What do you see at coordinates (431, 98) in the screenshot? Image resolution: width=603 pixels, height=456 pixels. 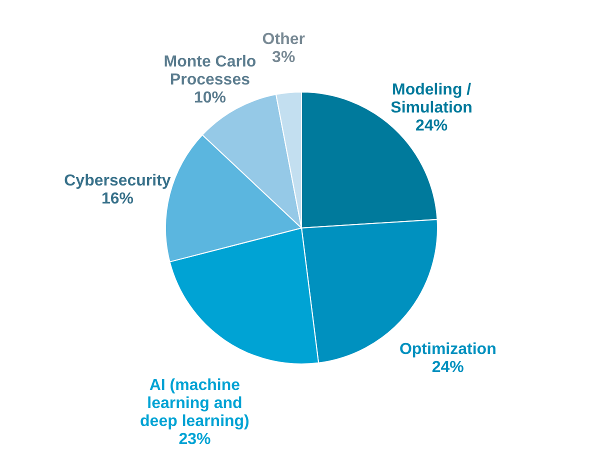 I see `slice-label: Modeling / Simulation` at bounding box center [431, 98].